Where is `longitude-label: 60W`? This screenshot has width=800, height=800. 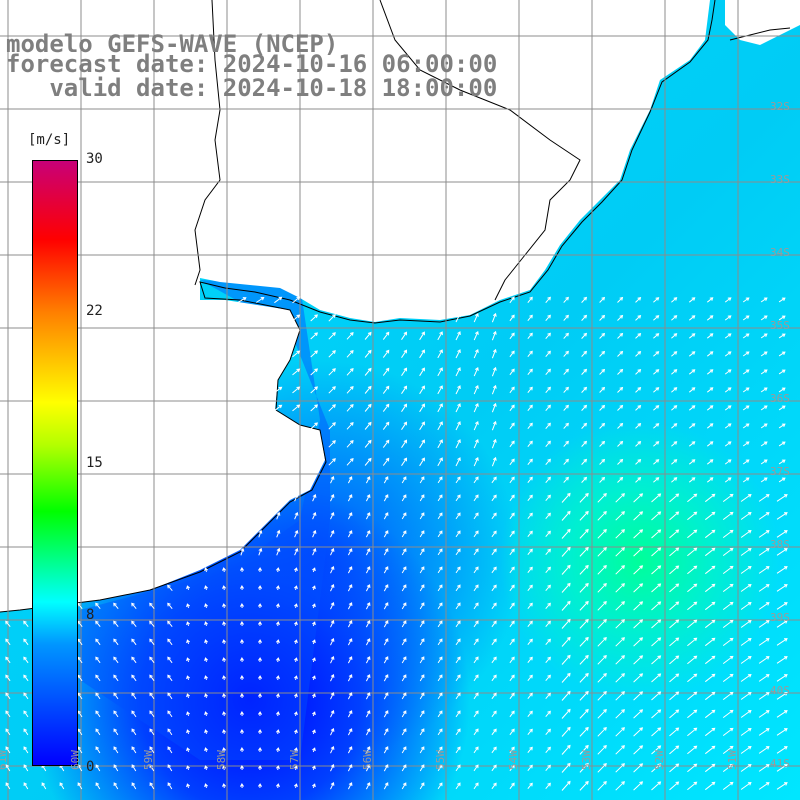
longitude-label: 60W is located at coordinates (75, 760).